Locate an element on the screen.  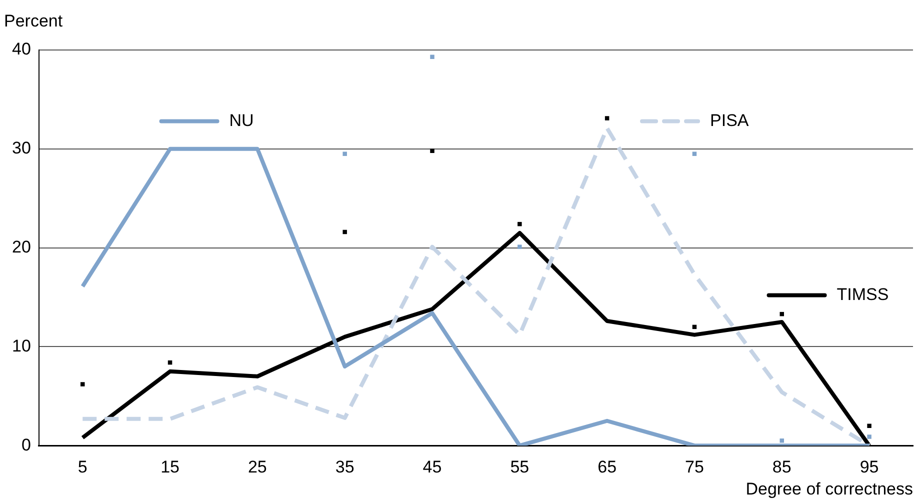
x-tick-label: 35 is located at coordinates (344, 466).